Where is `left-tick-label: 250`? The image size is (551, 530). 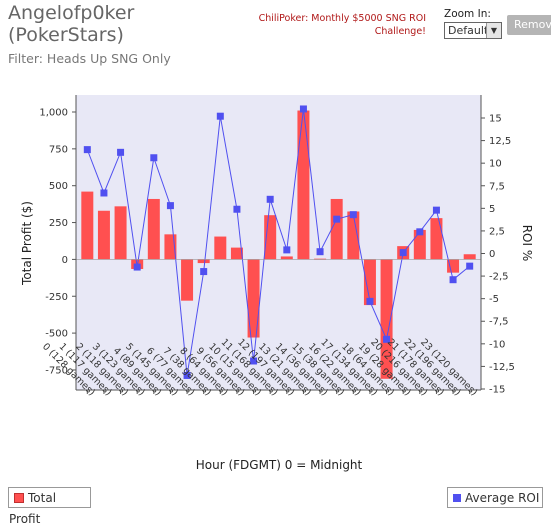 left-tick-label: 250 is located at coordinates (58, 223).